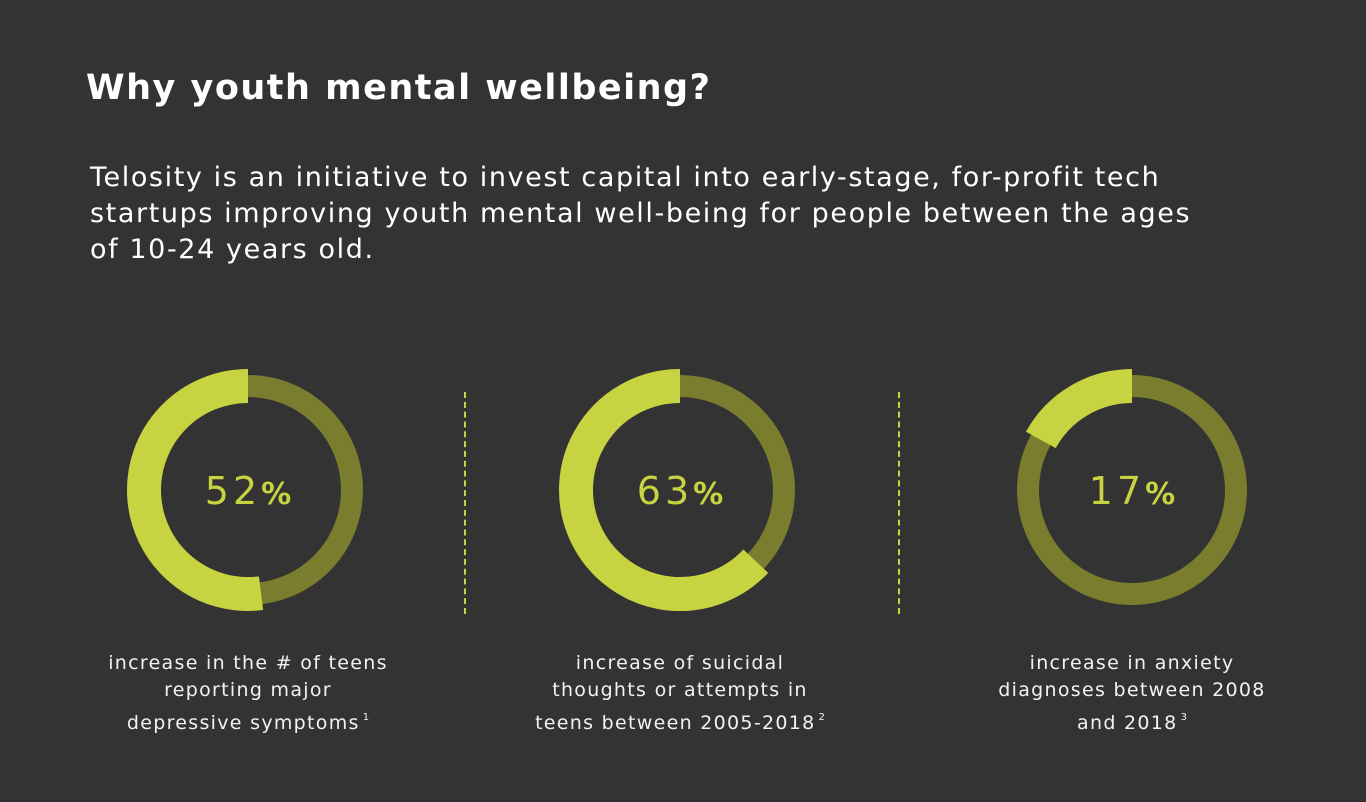 The height and width of the screenshot is (802, 1366). I want to click on caption-line: thoughts or attempts in, so click(680, 690).